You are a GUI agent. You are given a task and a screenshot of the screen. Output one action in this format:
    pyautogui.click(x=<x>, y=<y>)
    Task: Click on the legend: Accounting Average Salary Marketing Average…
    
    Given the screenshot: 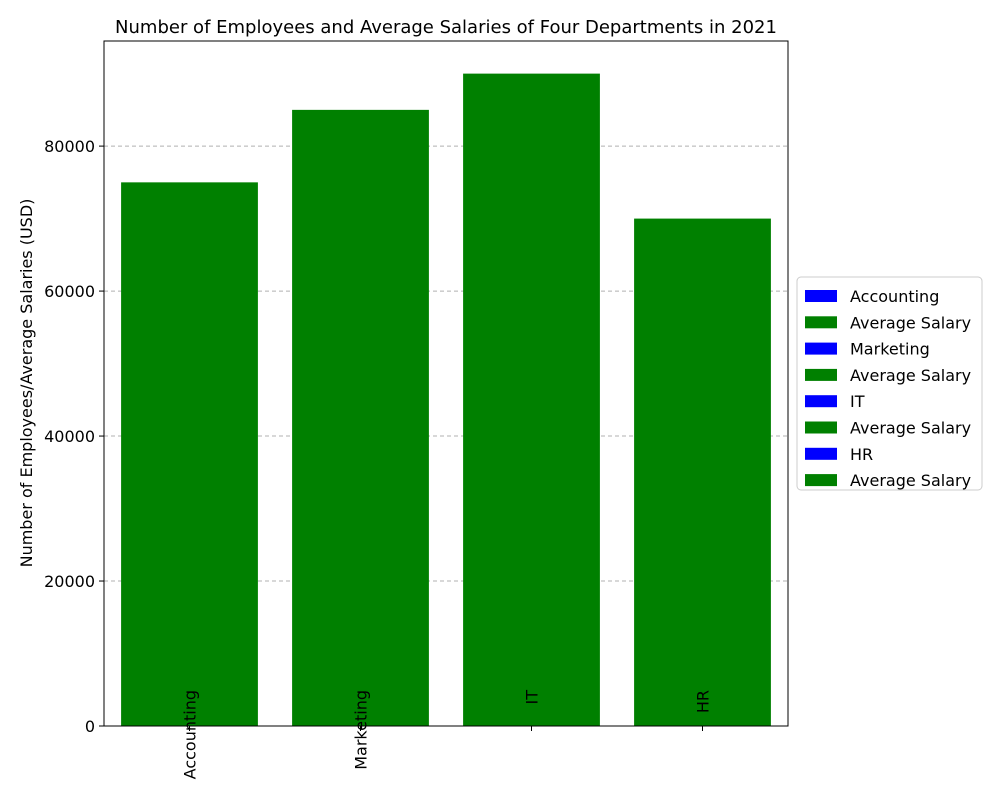 What is the action you would take?
    pyautogui.click(x=889, y=383)
    